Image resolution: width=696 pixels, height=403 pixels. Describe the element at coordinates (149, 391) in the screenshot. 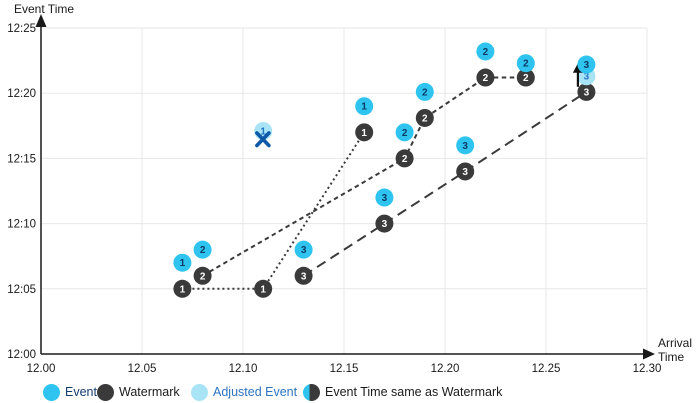

I see `legend-label-watermark: Watermark` at that location.